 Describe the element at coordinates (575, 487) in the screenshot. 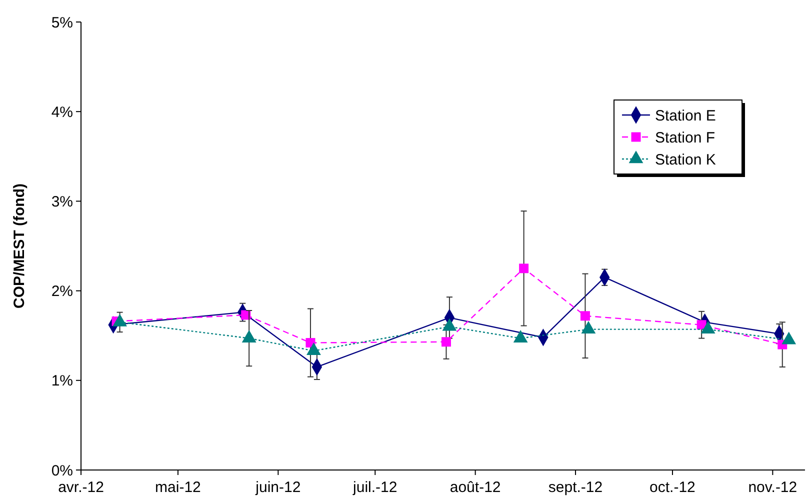

I see `x-tick-label: sept.-12` at that location.